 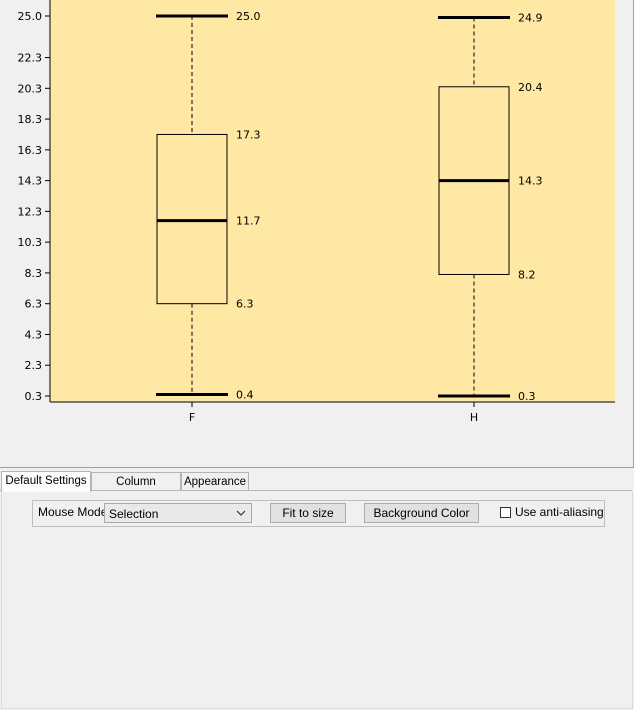 What do you see at coordinates (474, 417) in the screenshot?
I see `x-tick-label: H` at bounding box center [474, 417].